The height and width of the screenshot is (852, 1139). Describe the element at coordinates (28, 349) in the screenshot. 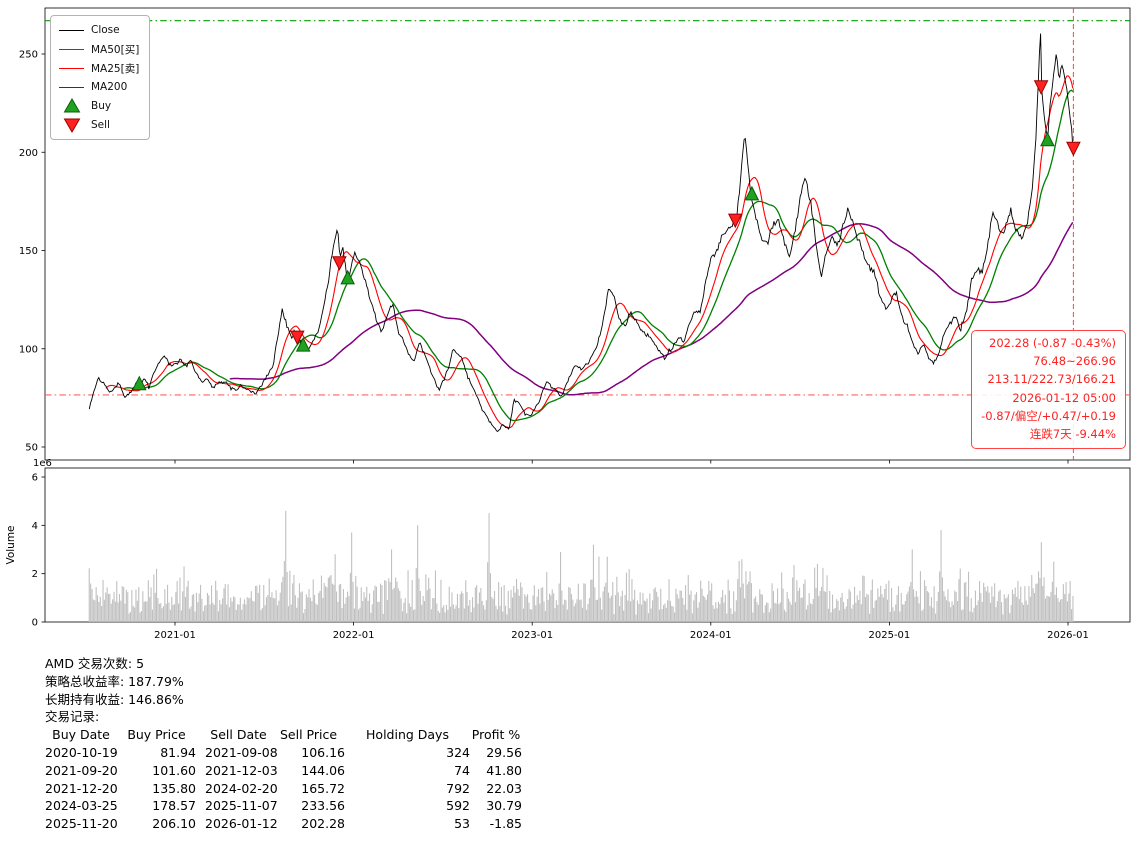

I see `svg-text: 100` at that location.